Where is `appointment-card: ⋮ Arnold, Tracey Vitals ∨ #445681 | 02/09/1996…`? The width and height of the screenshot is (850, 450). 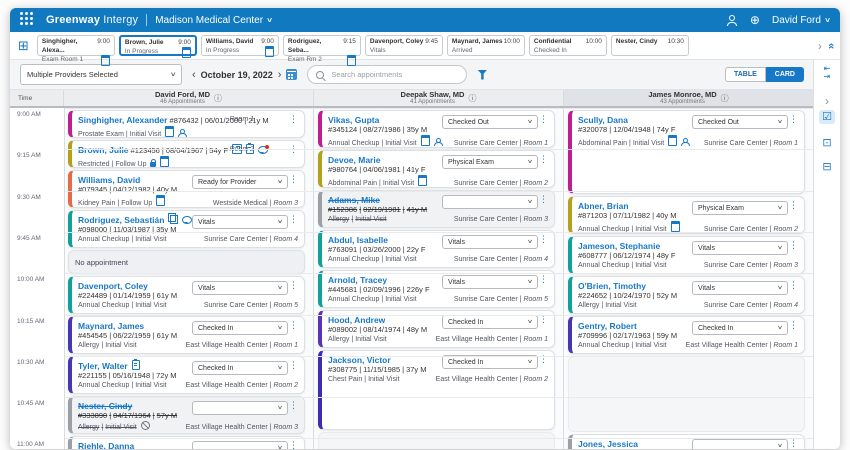
appointment-card: ⋮ Arnold, Tracey Vitals ∨ #445681 | 02/09/1996… is located at coordinates (436, 289).